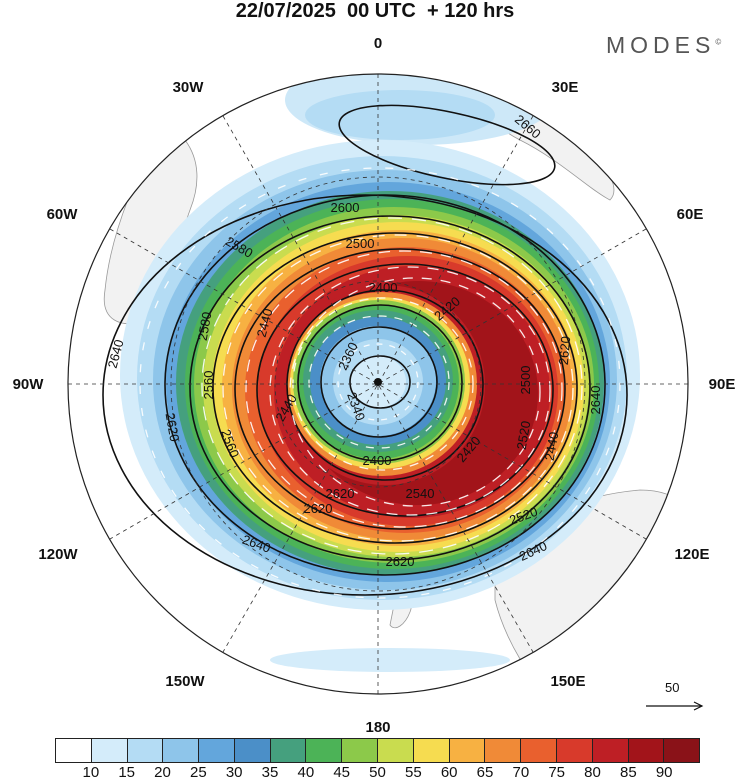 The image size is (750, 782). I want to click on colorbar-tick-label: 85, so click(628, 772).